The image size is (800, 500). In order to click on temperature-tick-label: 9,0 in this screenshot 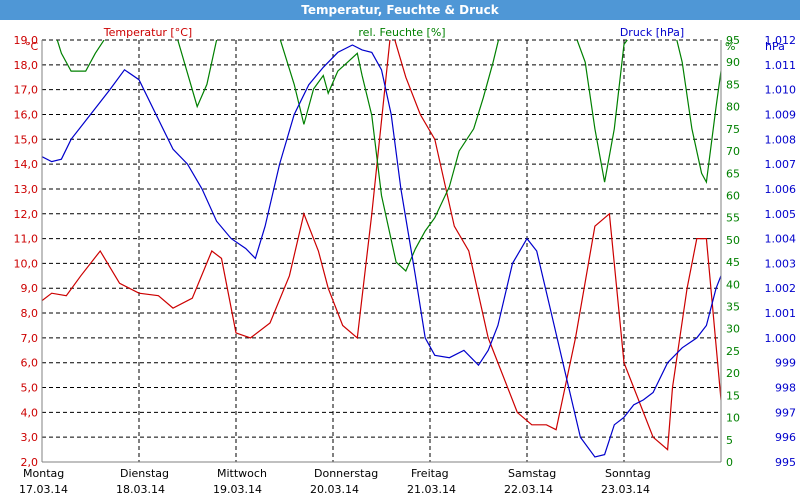, I will do `click(30, 288)`.